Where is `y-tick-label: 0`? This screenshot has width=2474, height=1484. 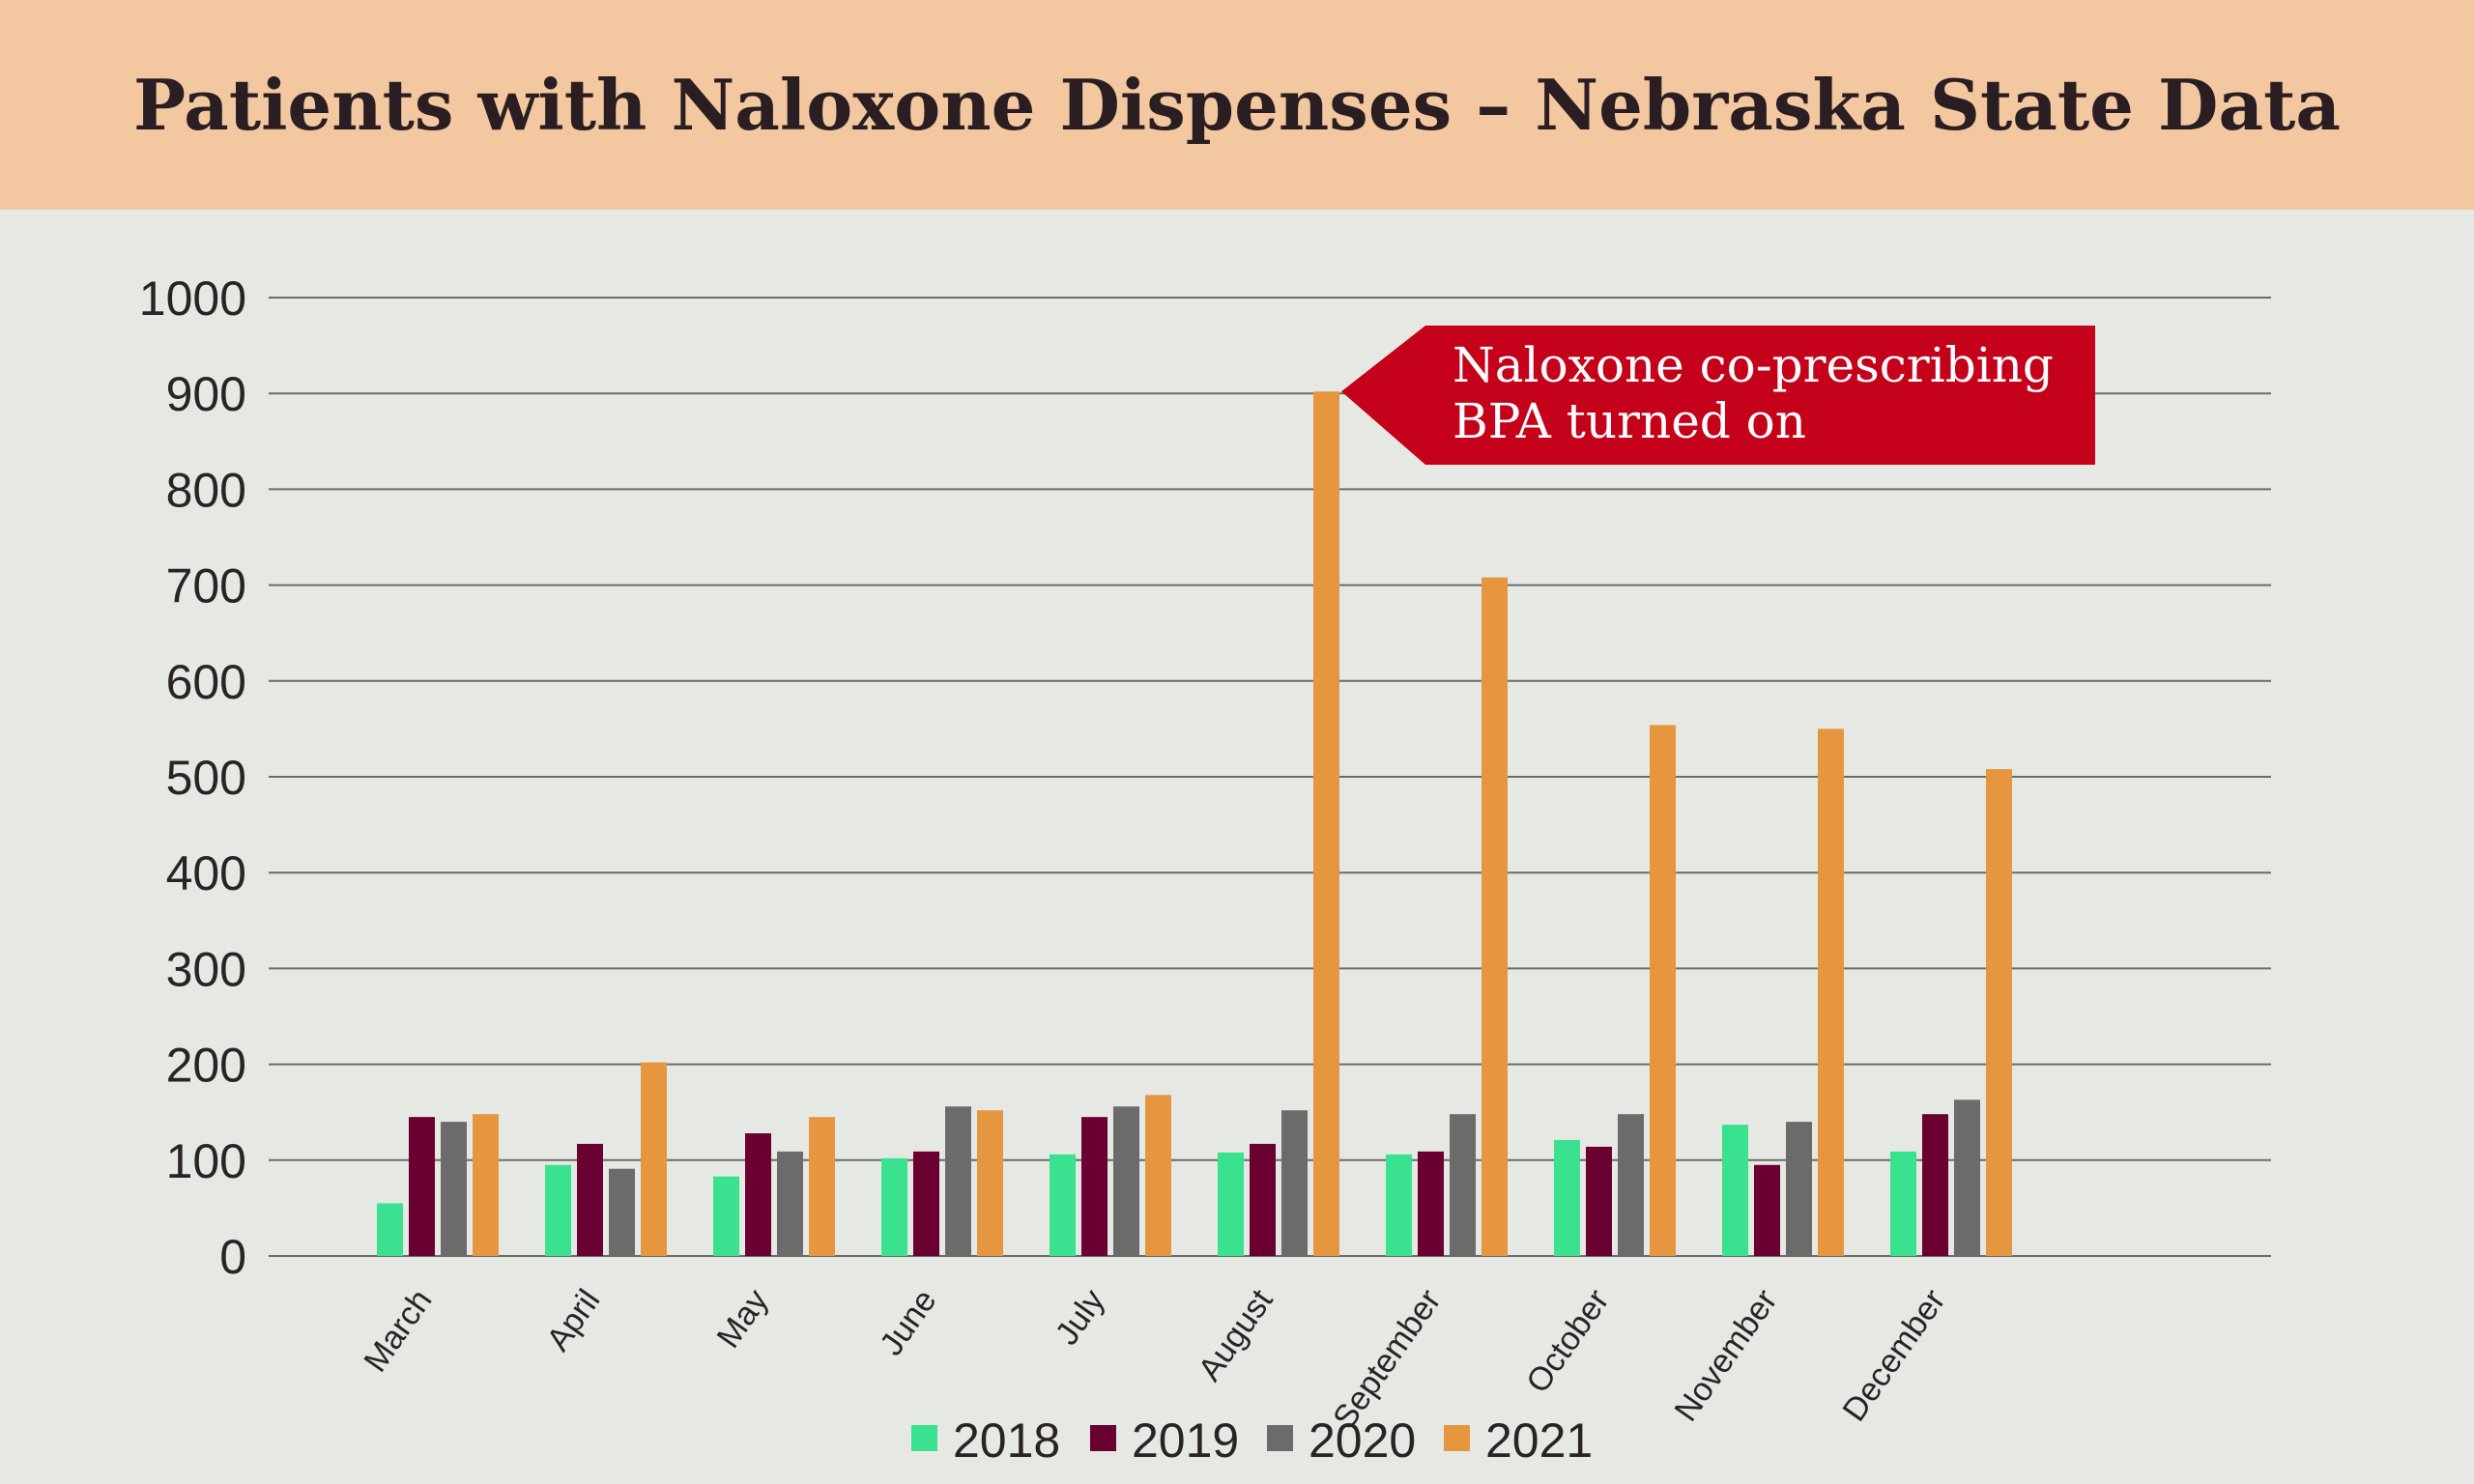 y-tick-label: 0 is located at coordinates (233, 1257).